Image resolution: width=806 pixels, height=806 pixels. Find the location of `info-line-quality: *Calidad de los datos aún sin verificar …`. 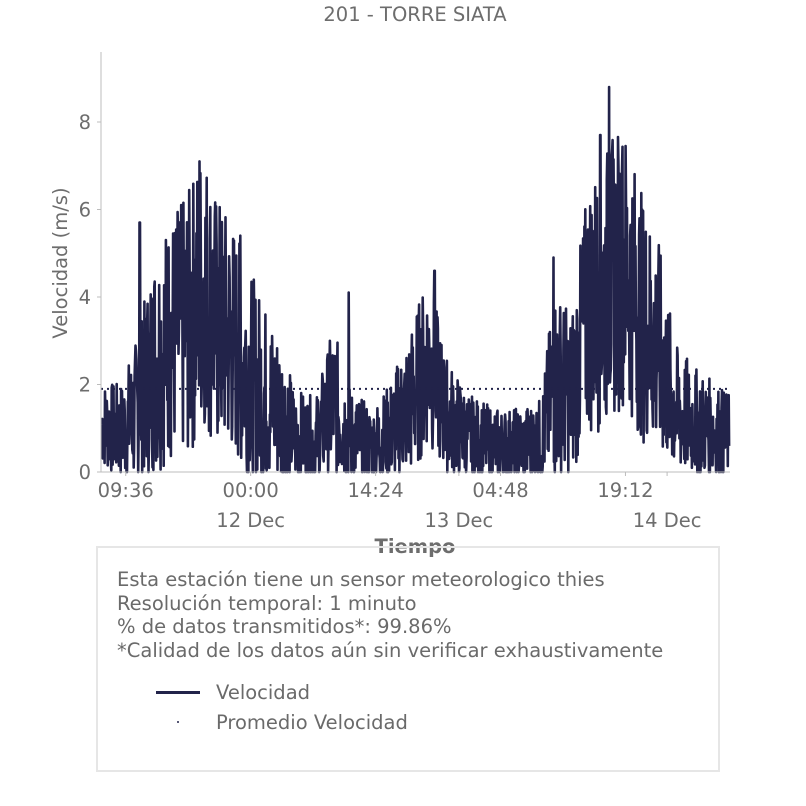

info-line-quality: *Calidad de los datos aún sin verificar … is located at coordinates (390, 650).